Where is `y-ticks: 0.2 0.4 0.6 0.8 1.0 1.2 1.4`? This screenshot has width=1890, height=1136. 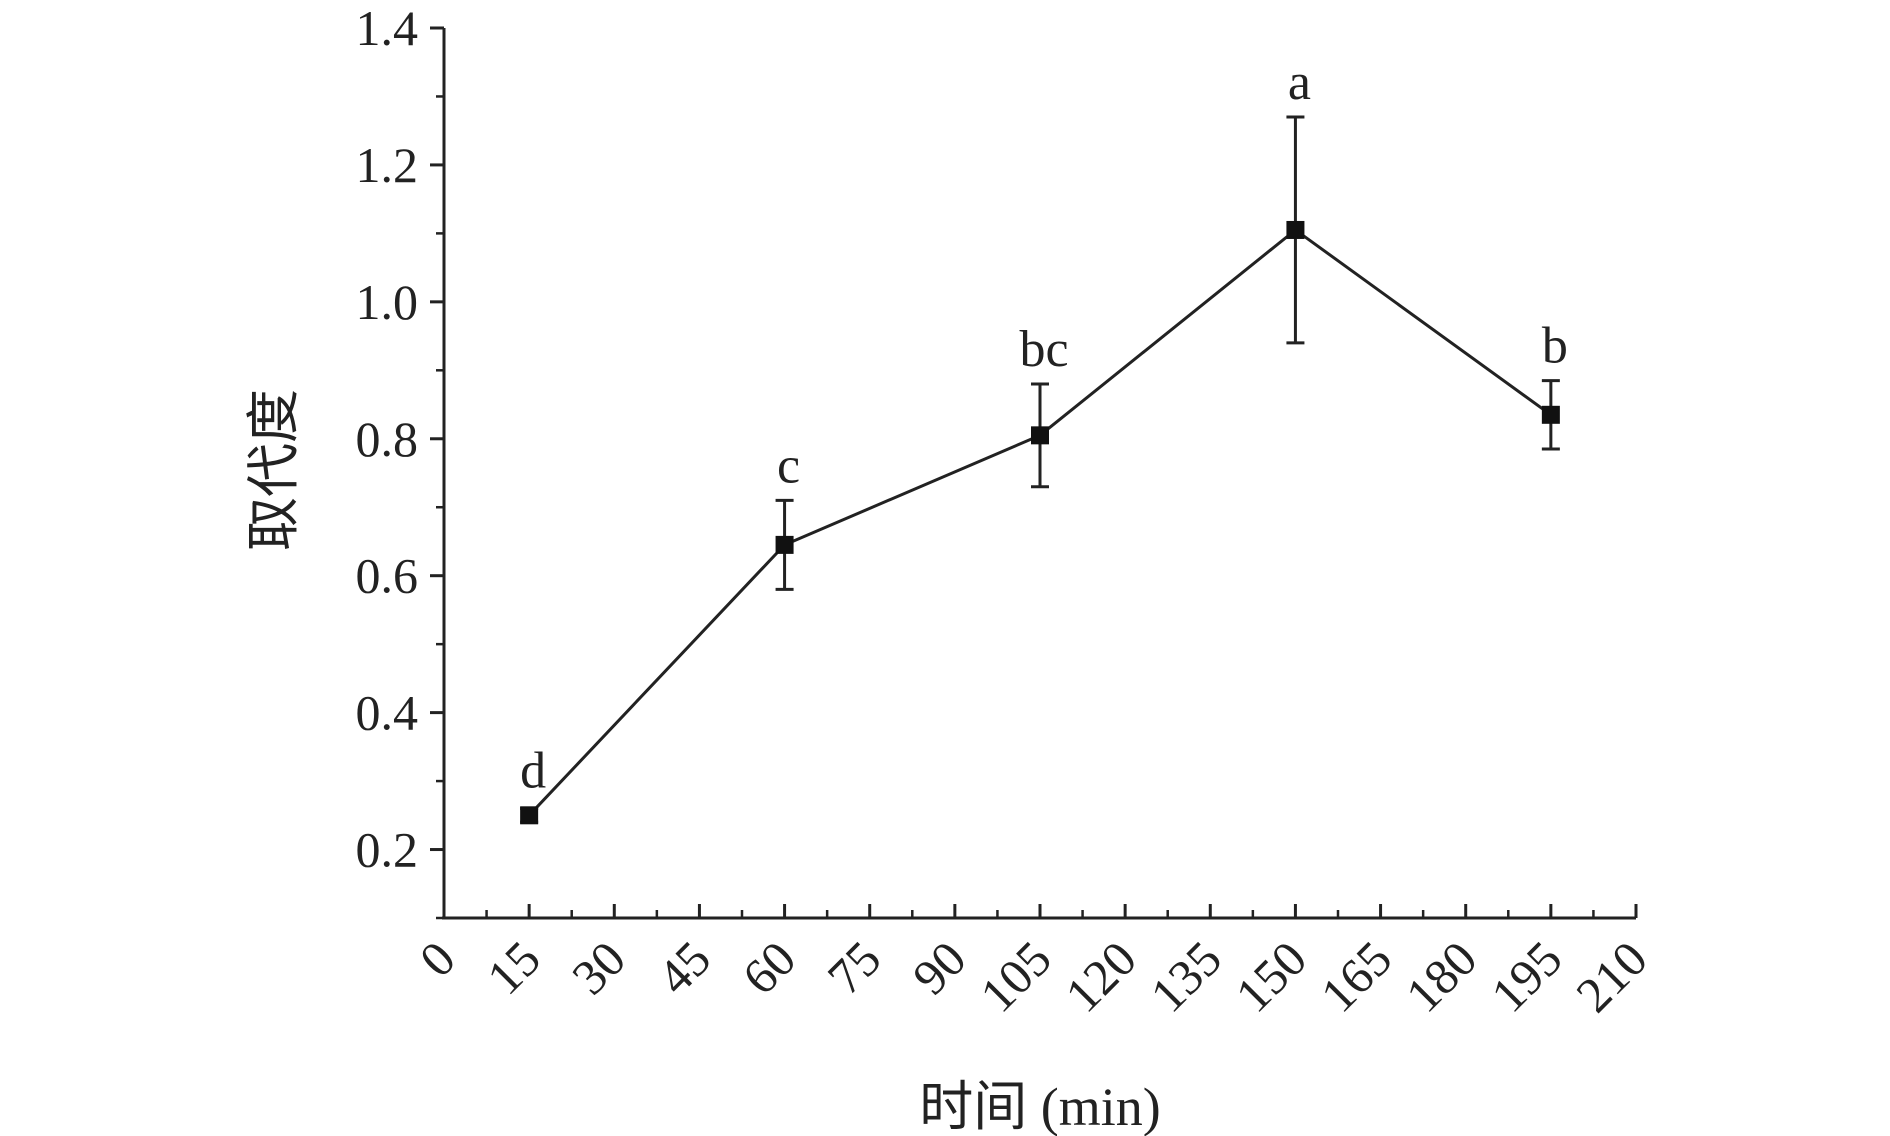 y-ticks: 0.2 0.4 0.6 0.8 1.0 1.2 1.4 is located at coordinates (400, 460).